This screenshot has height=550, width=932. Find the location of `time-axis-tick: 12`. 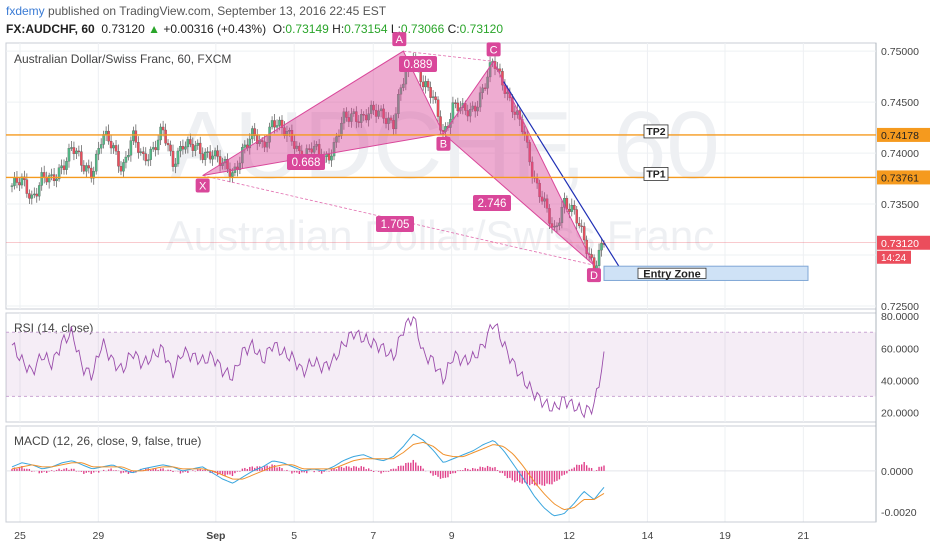

time-axis-tick: 12 is located at coordinates (569, 536).